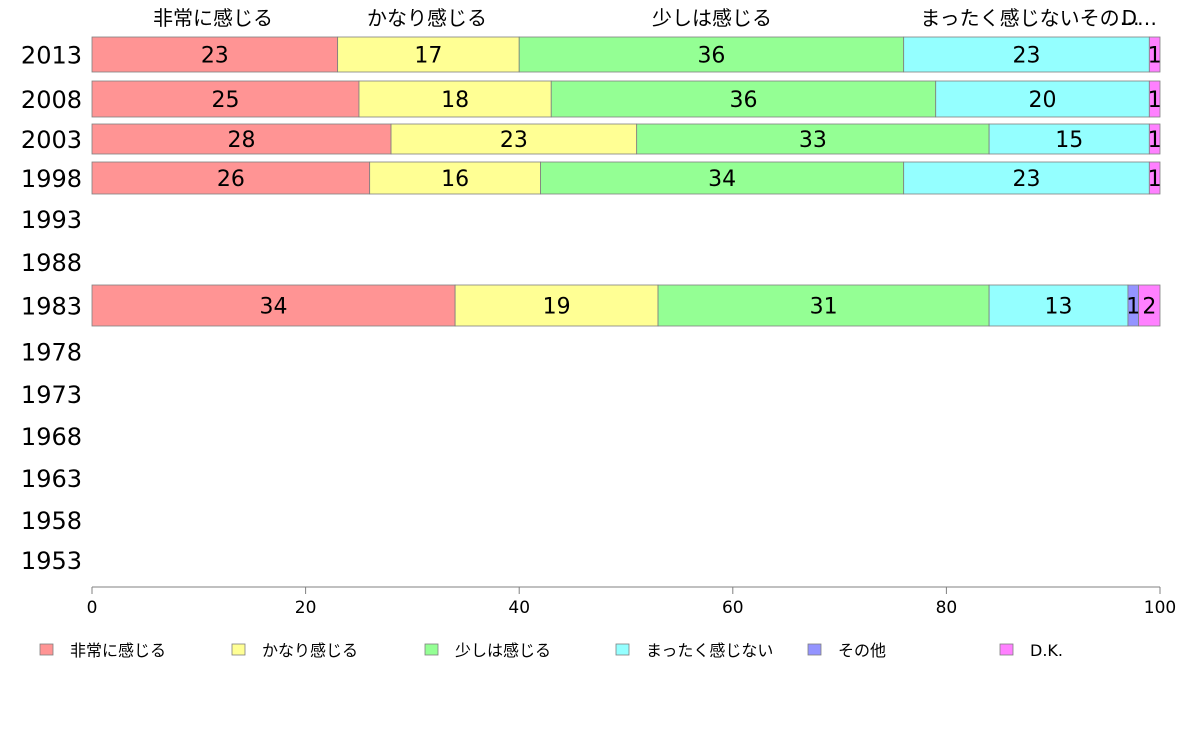  Describe the element at coordinates (51, 56) in the screenshot. I see `category-label-2013: 2013` at that location.